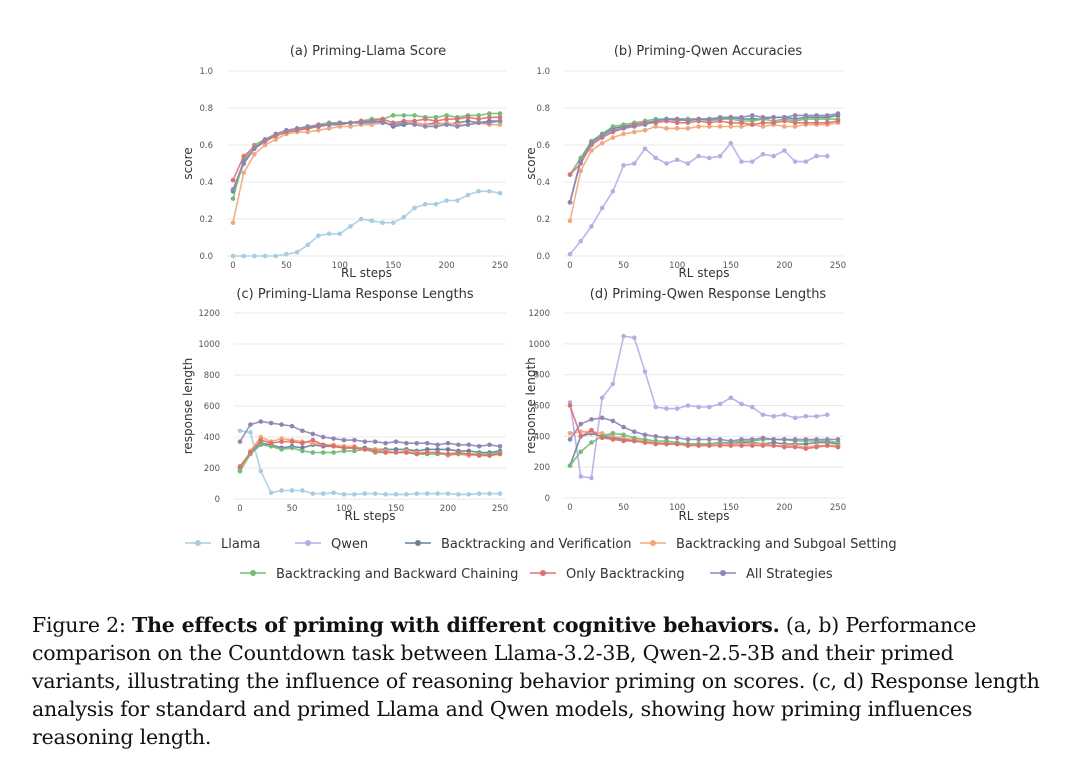 This screenshot has width=1080, height=778. I want to click on legend-item: Llama, so click(222, 544).